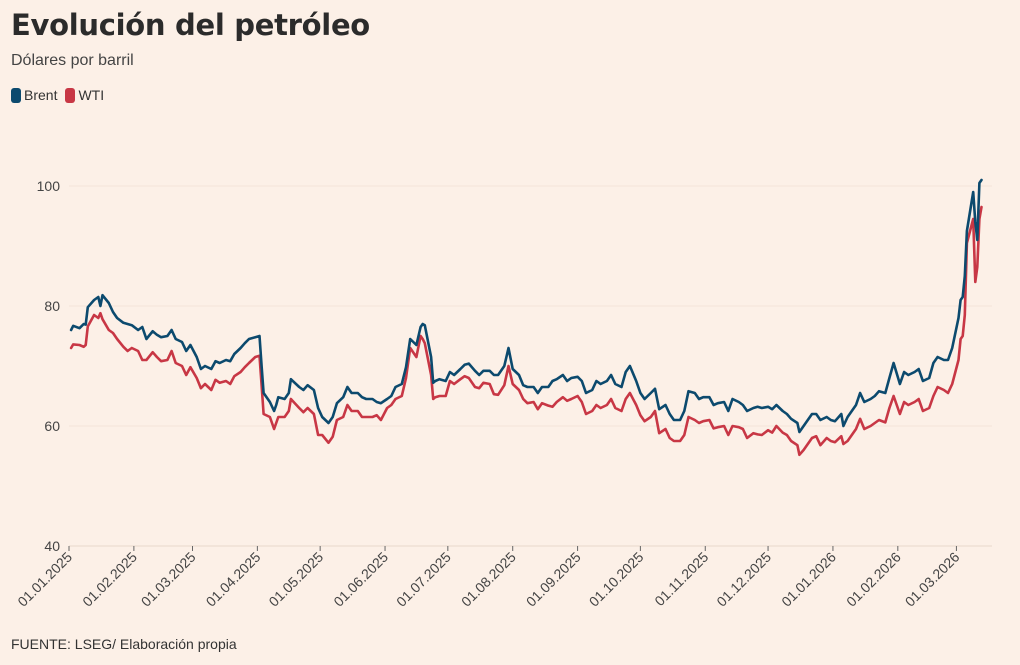 The image size is (1020, 665). What do you see at coordinates (190, 25) in the screenshot?
I see `chart-title: Evolución del petróleo` at bounding box center [190, 25].